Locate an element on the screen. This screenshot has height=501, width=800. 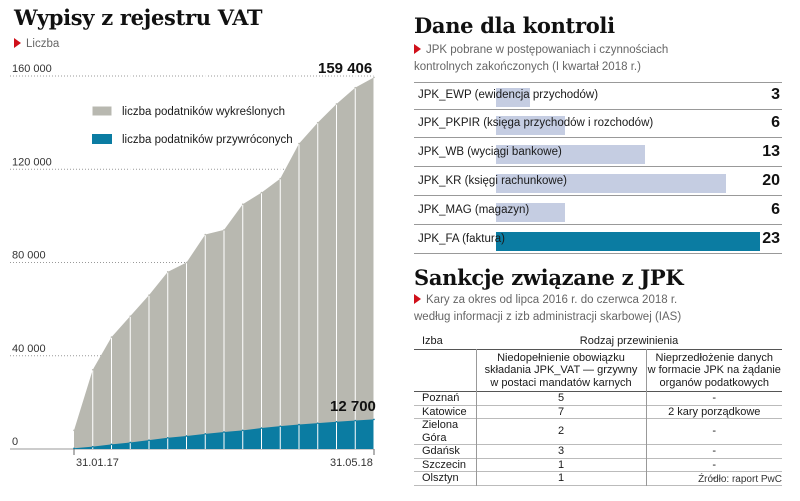
annotation-removed: 159 406 is located at coordinates (345, 68).